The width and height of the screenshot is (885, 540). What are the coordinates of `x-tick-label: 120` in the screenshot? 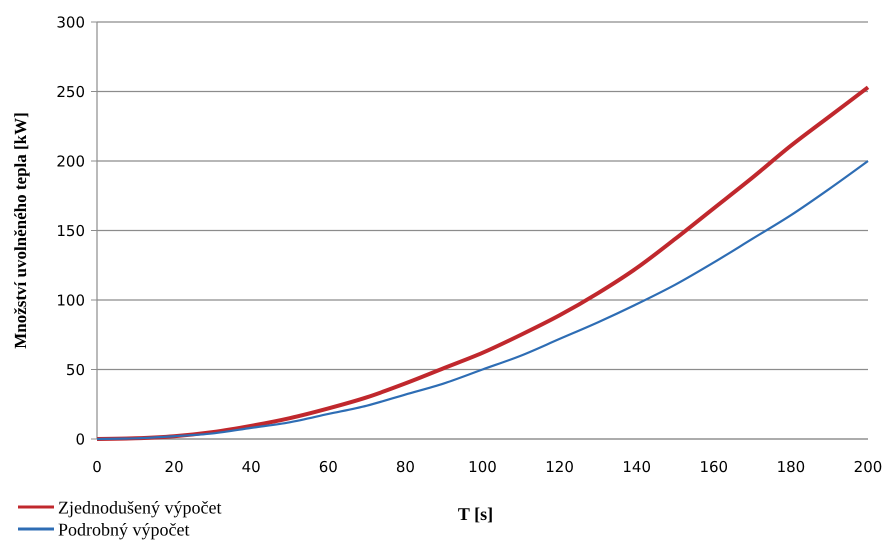 It's located at (559, 467).